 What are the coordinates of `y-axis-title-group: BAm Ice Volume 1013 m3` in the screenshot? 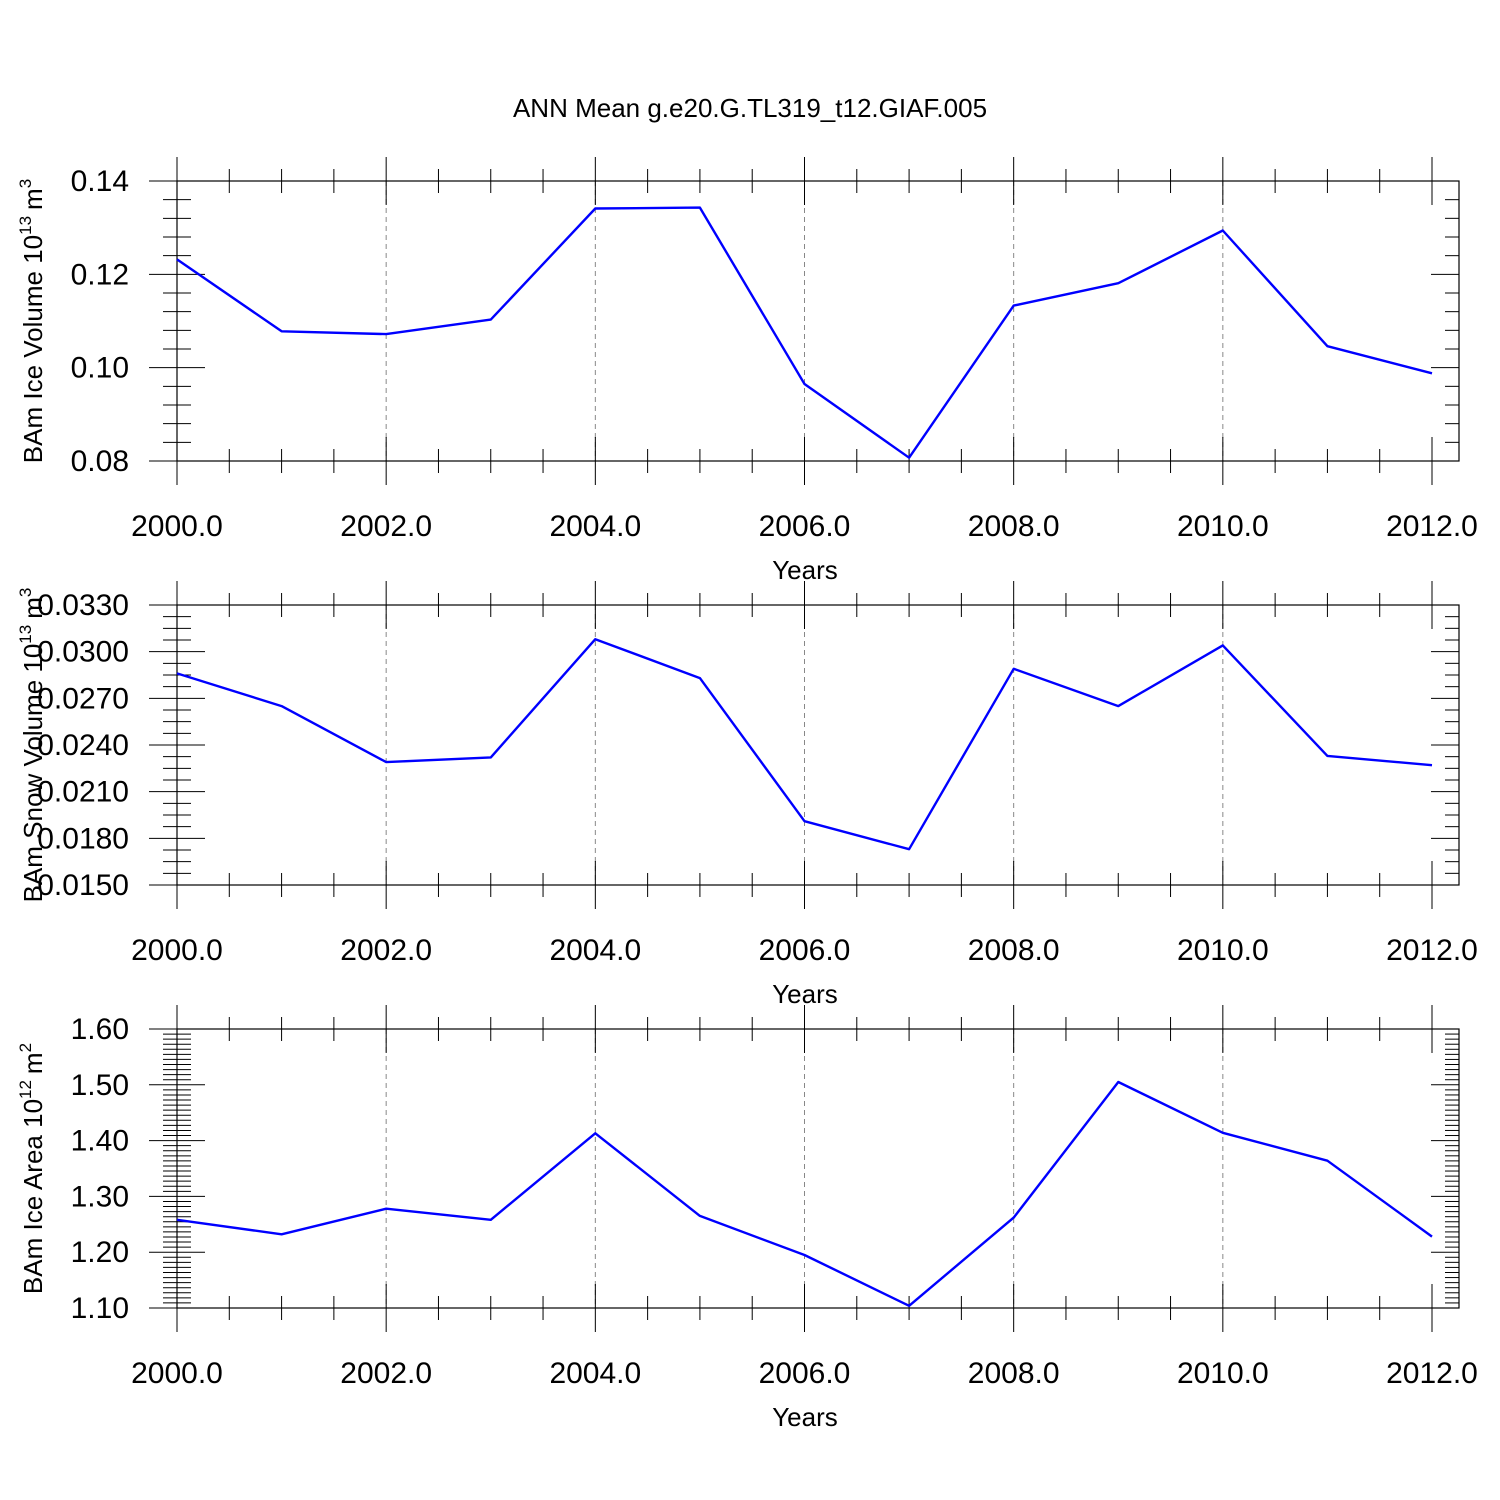 It's located at (32, 321).